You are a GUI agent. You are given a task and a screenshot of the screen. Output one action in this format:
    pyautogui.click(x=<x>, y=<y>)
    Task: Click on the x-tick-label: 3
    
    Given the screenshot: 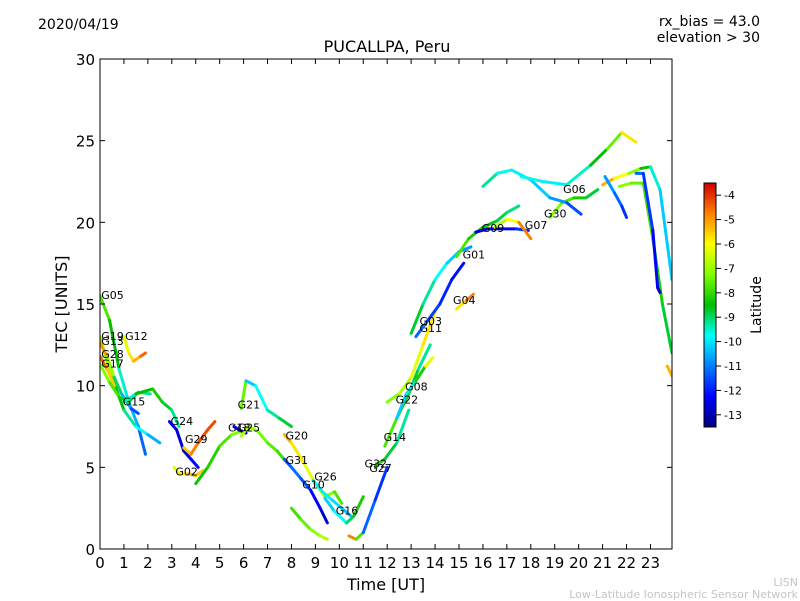 What is the action you would take?
    pyautogui.click(x=172, y=563)
    